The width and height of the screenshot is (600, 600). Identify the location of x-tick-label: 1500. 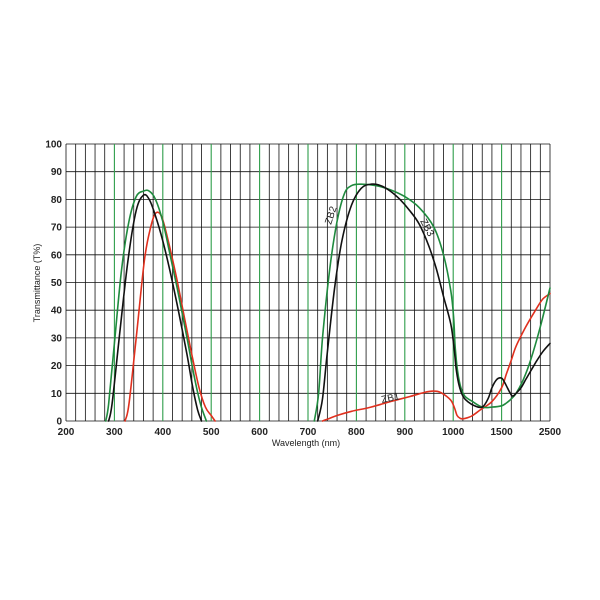
(501, 432).